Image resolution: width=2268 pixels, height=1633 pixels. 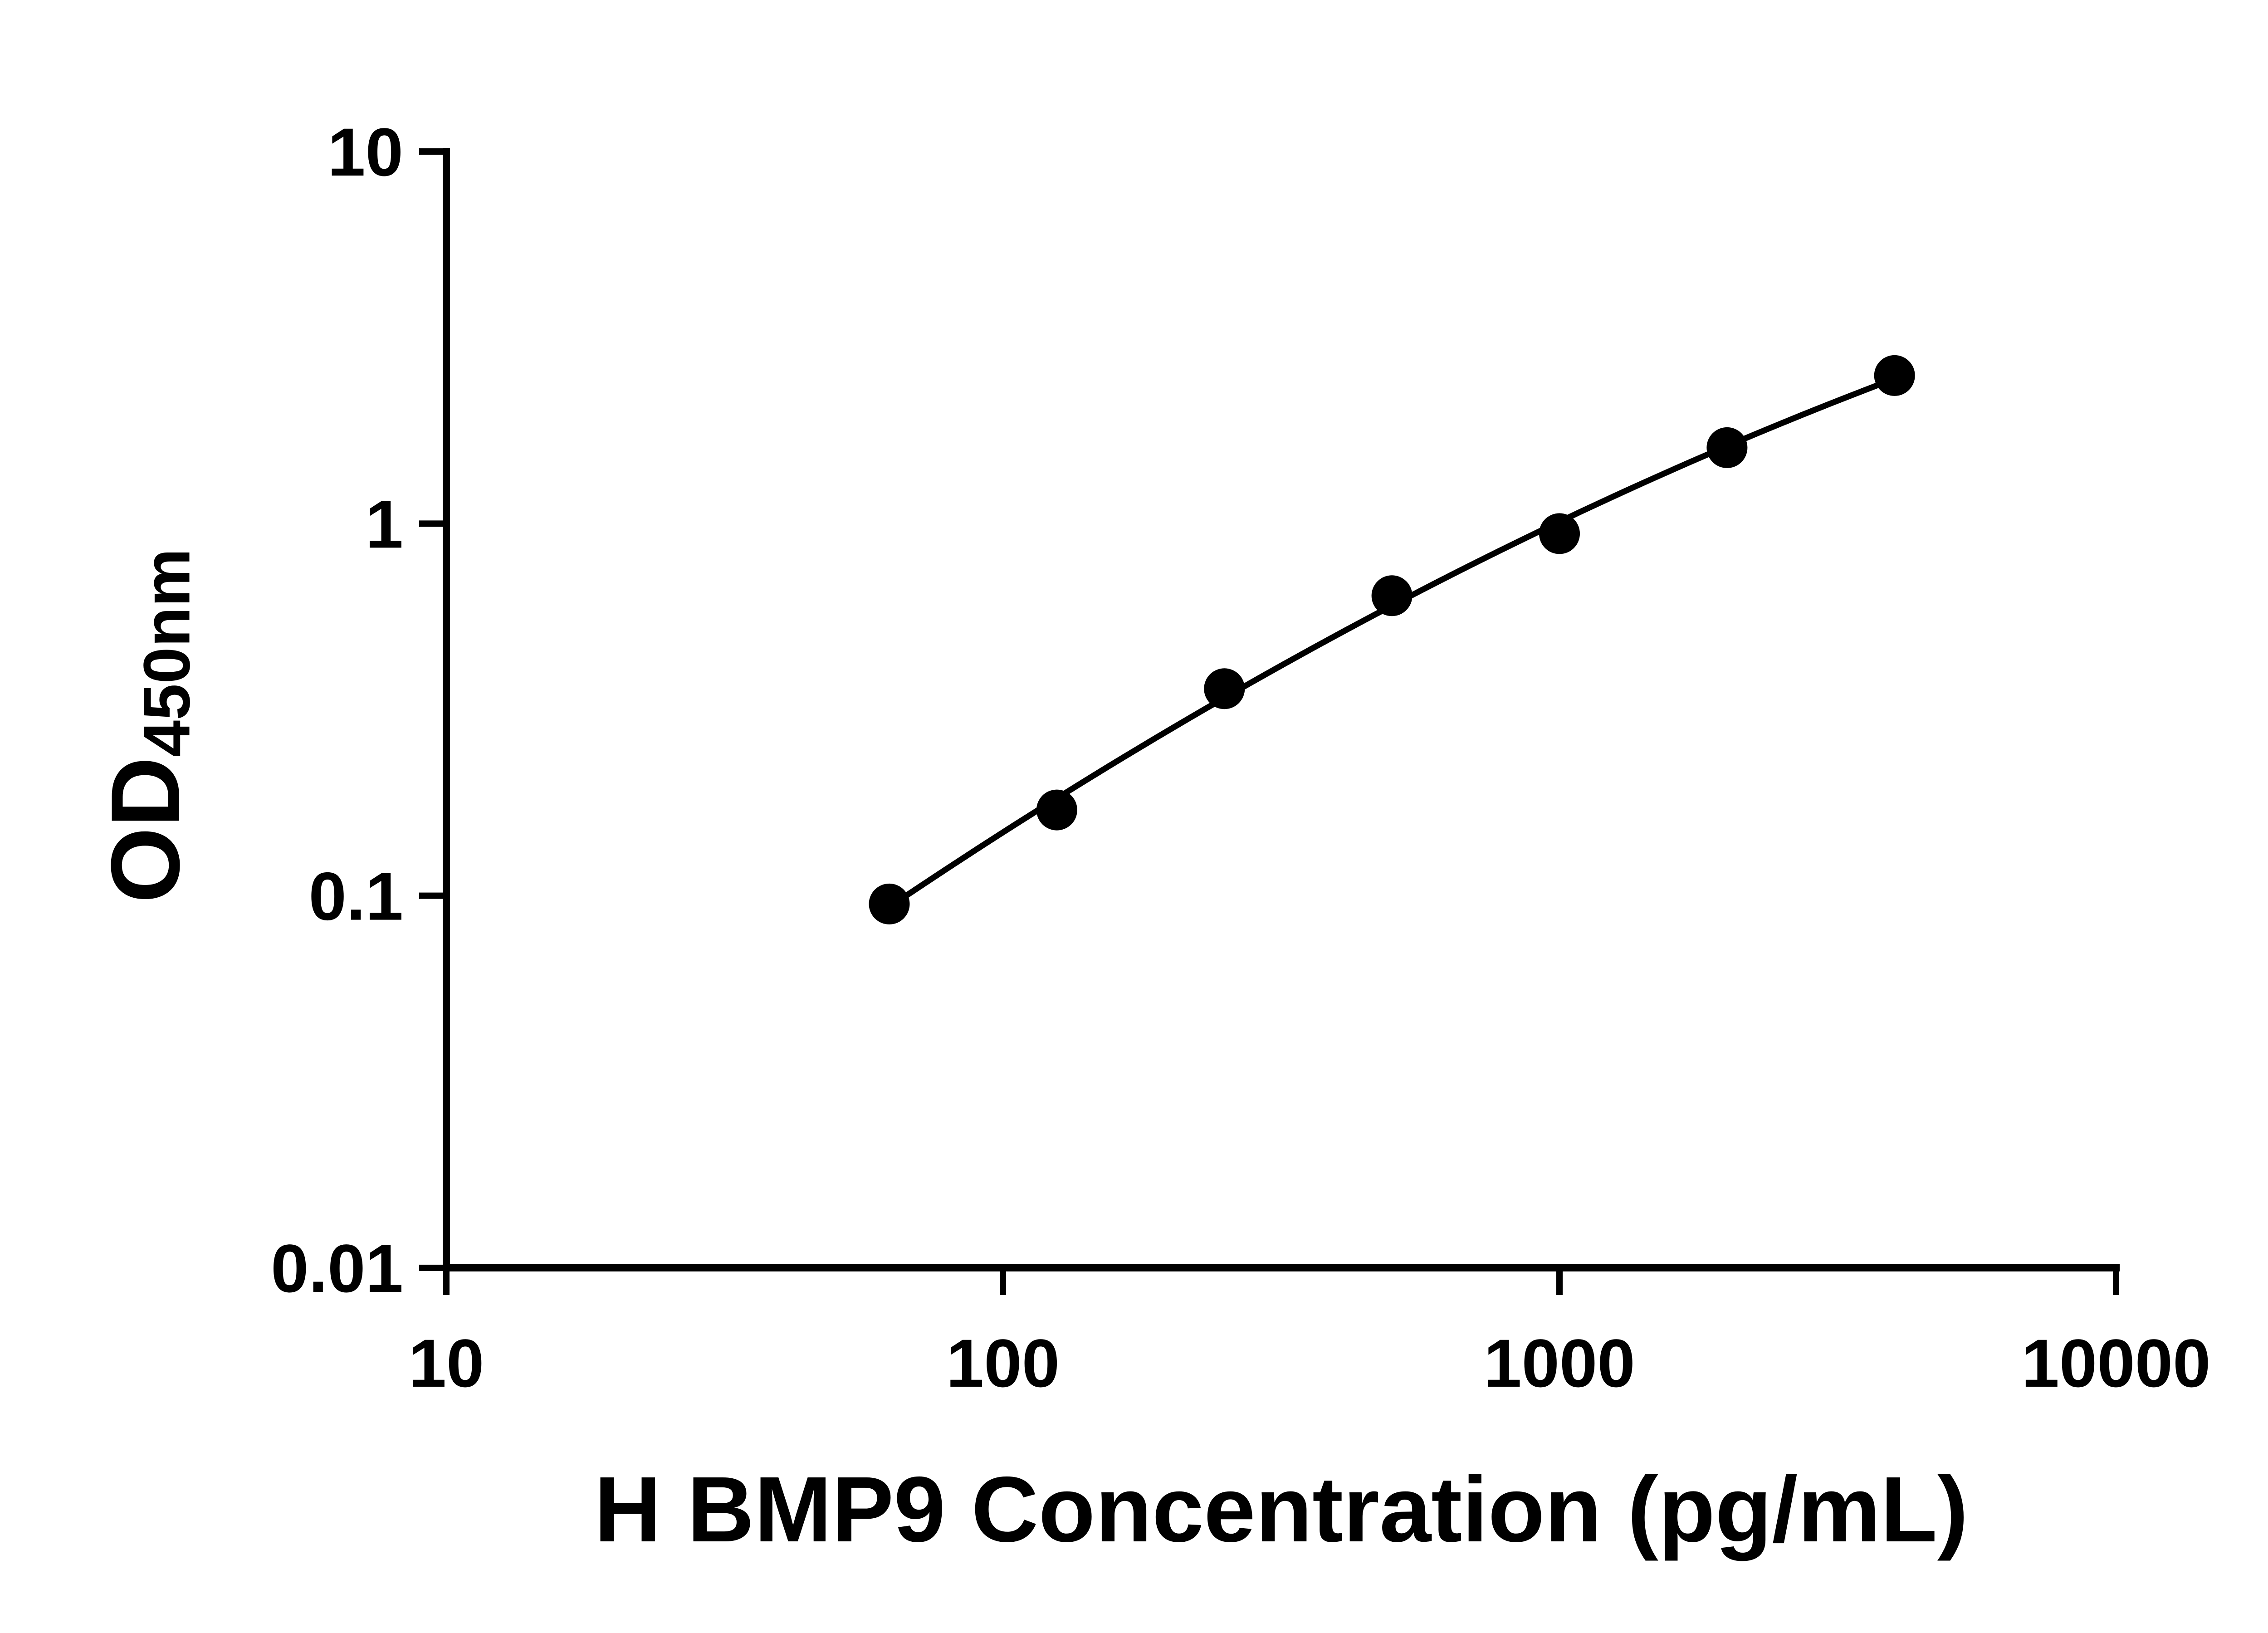 I want to click on x-axis-title: H BMP9 Concentration (pg/mL), so click(x=1281, y=1509).